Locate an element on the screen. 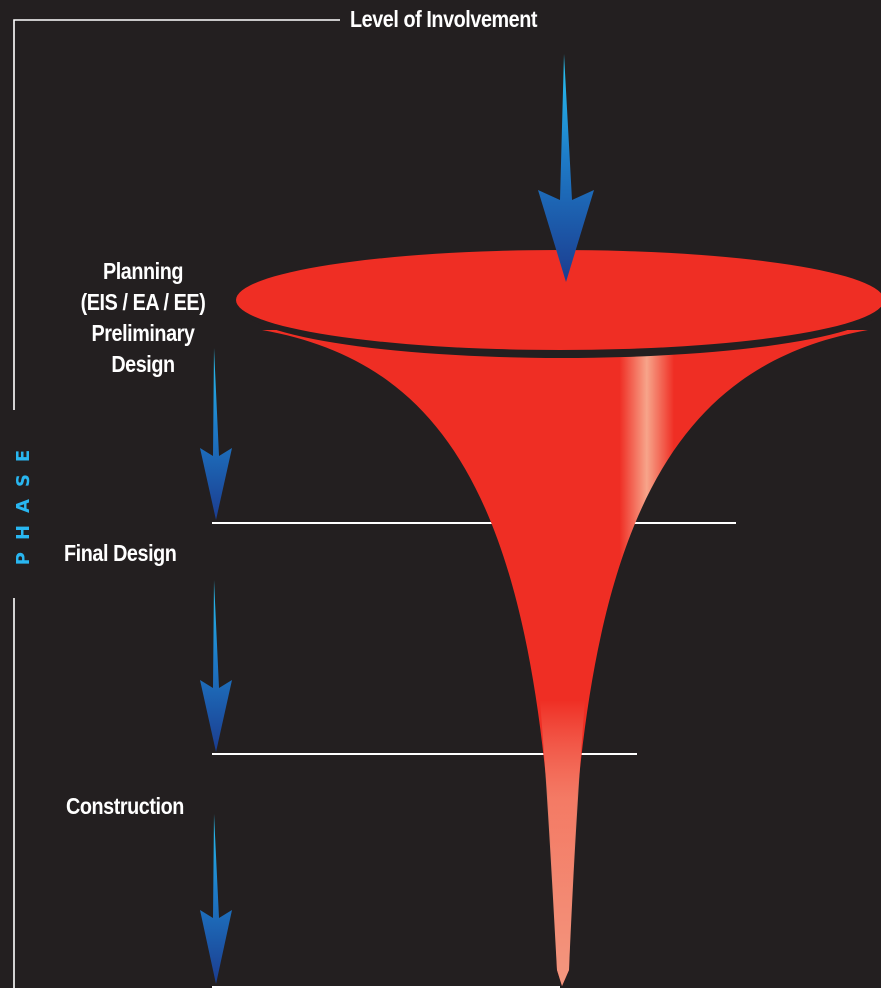 This screenshot has width=881, height=988. phase-arrow-construction is located at coordinates (216, 899).